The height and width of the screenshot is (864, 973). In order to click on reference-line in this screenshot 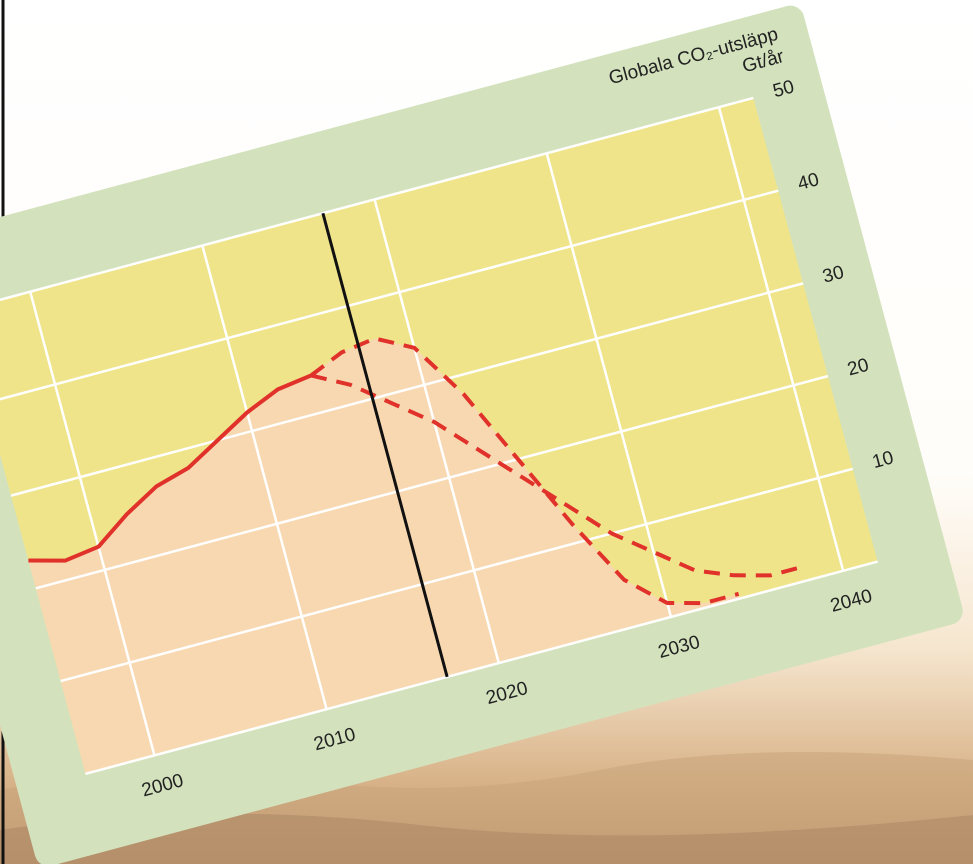, I will do `click(385, 445)`.